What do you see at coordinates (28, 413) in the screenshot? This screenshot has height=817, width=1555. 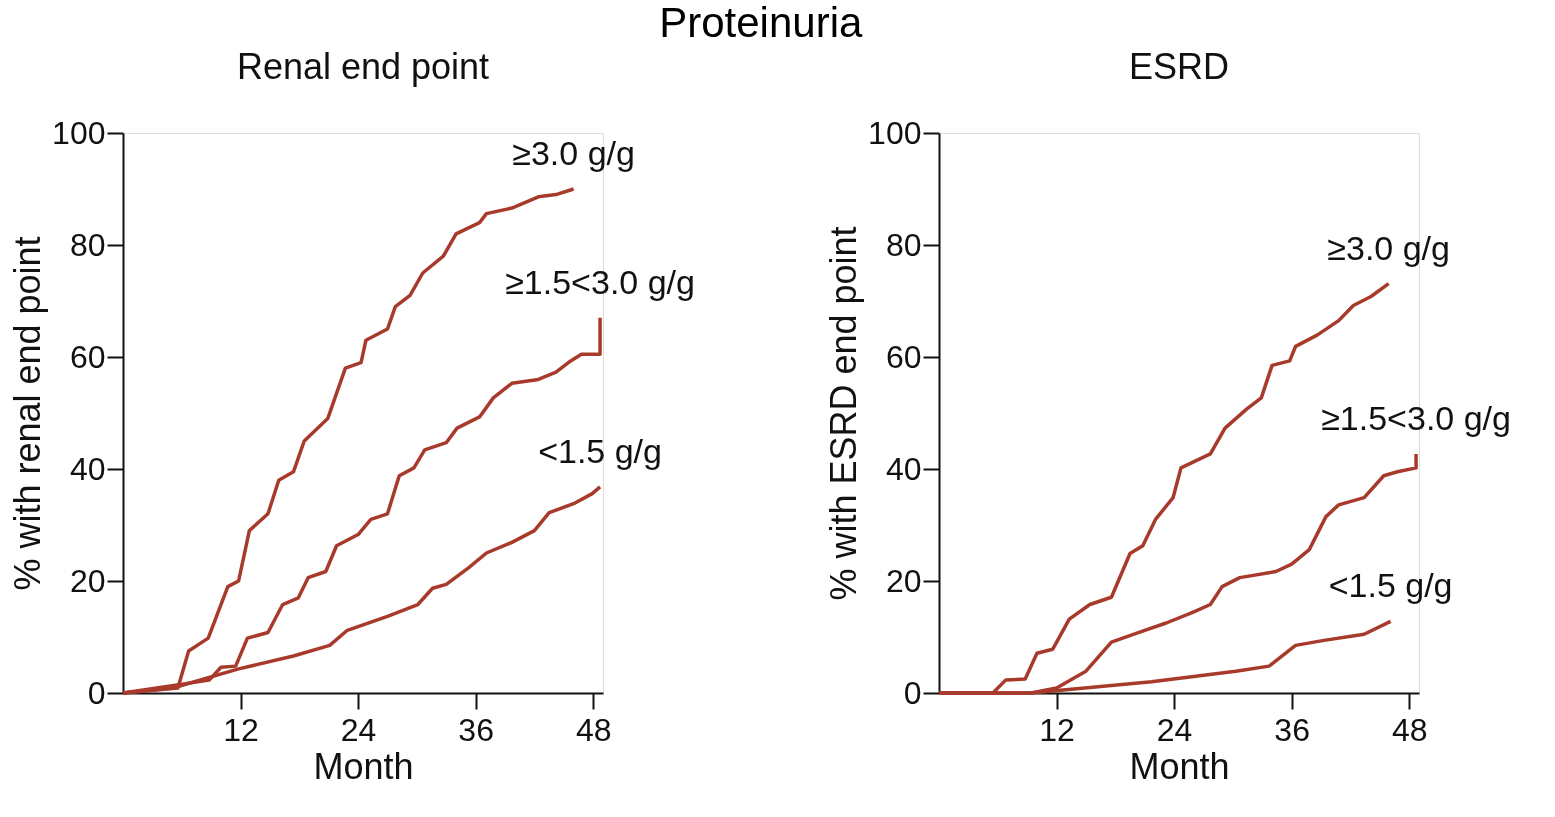 I see `y-axis-title: % with renal end point` at bounding box center [28, 413].